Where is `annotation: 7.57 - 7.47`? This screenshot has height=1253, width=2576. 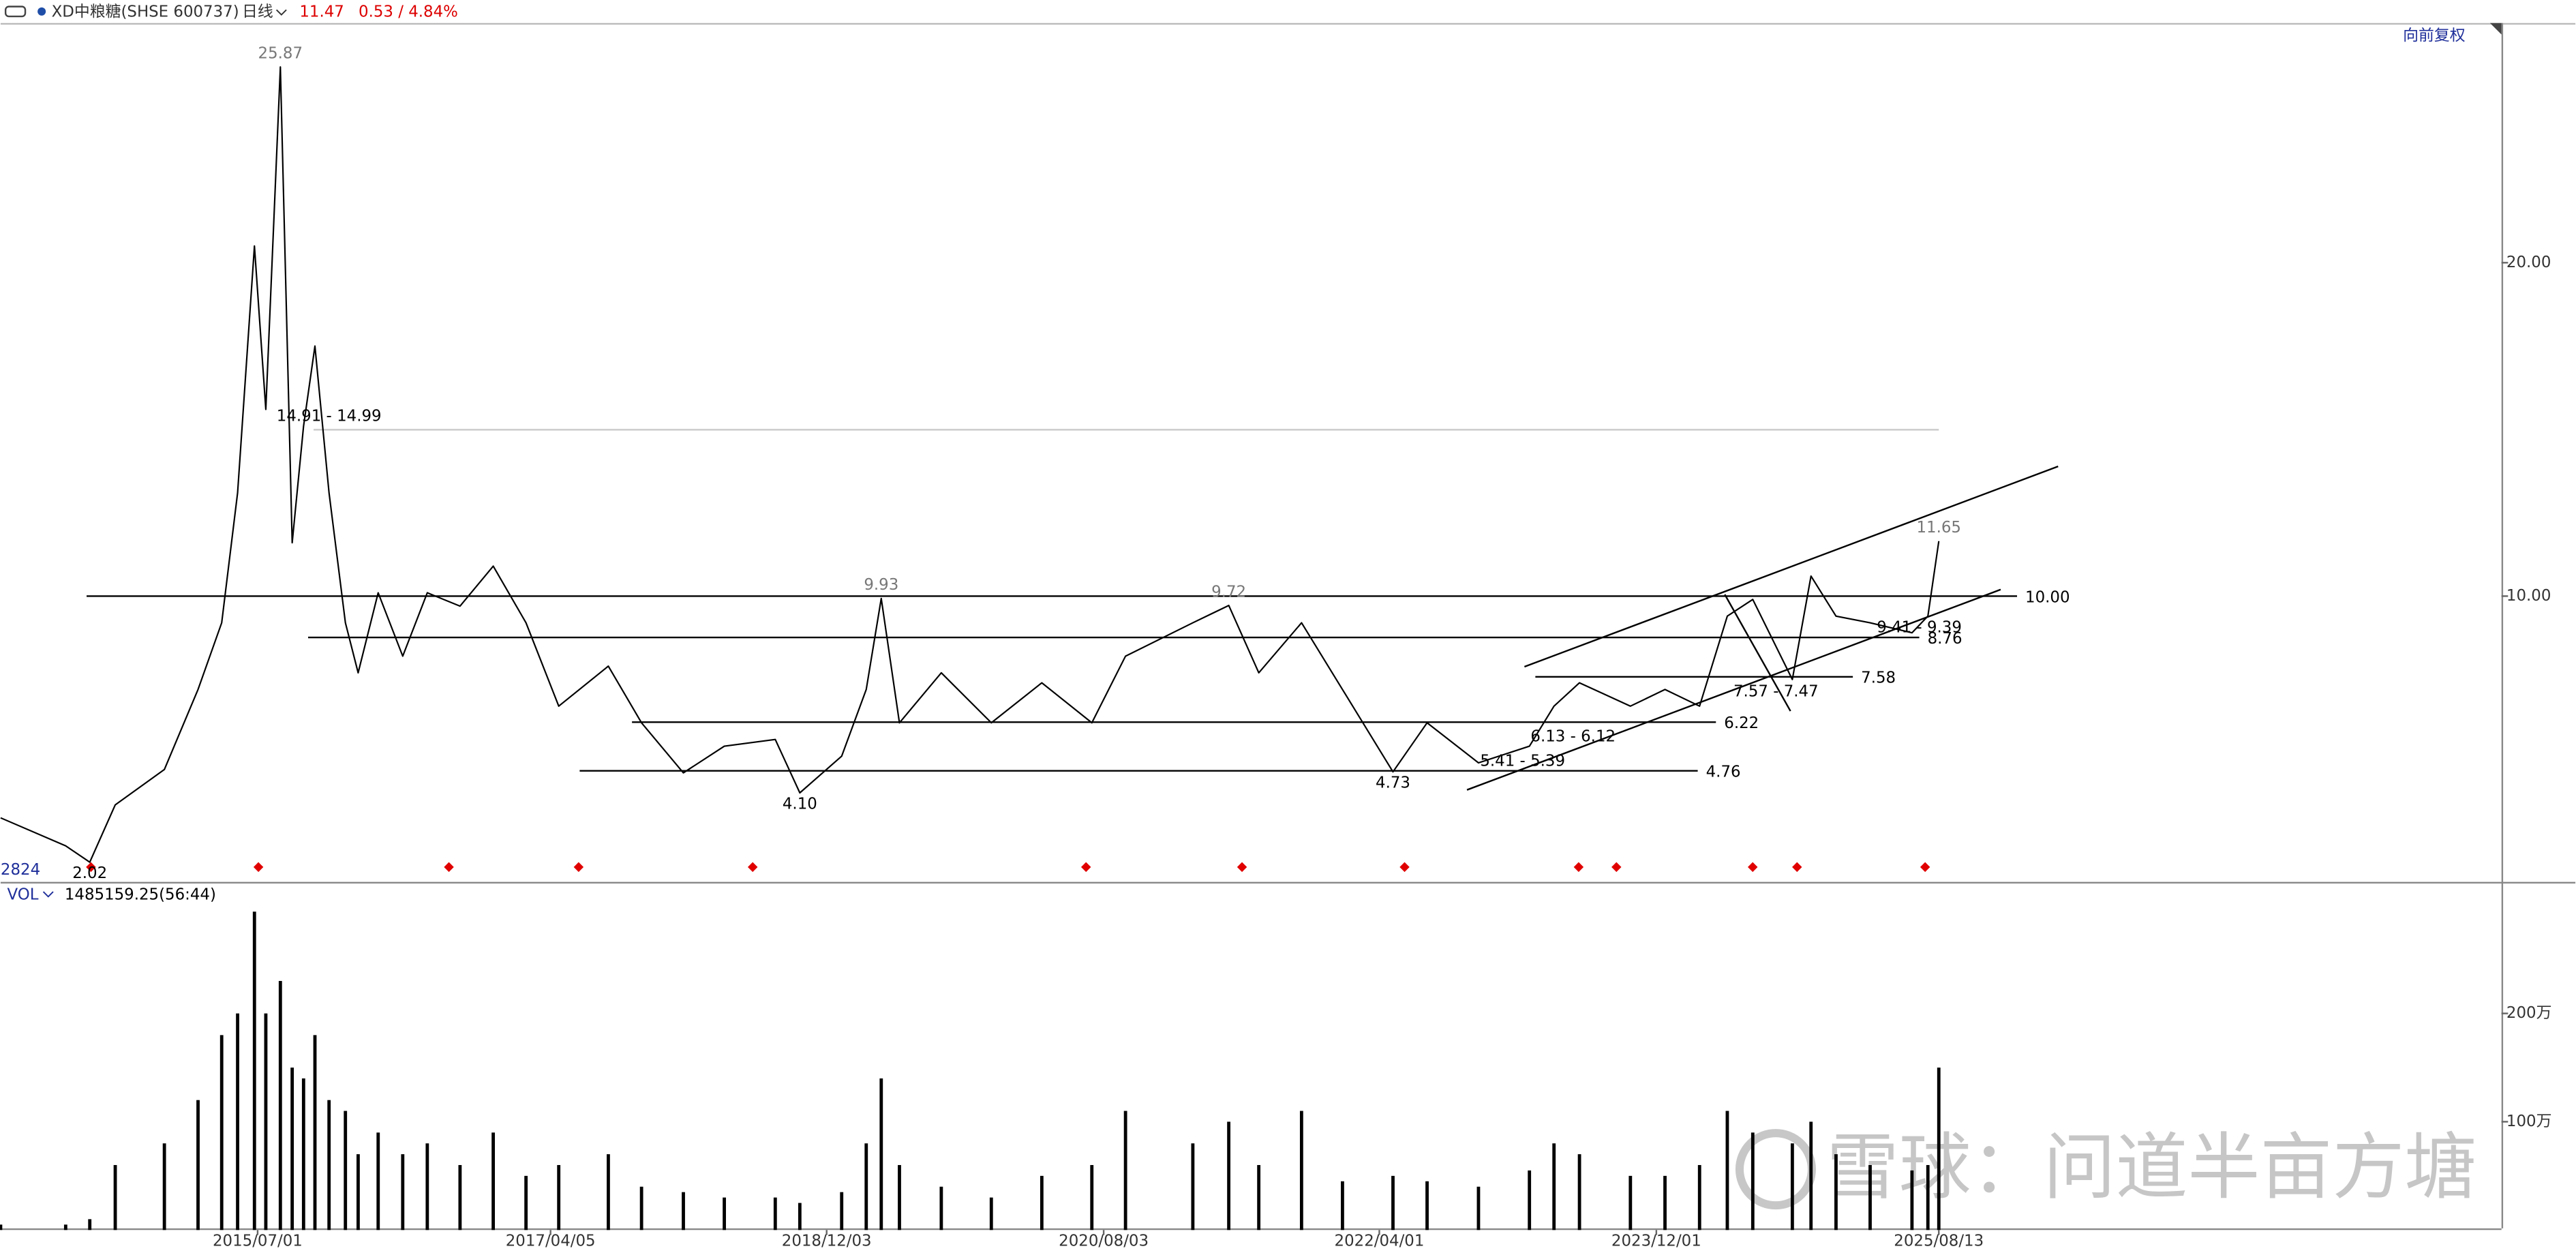
annotation: 7.57 - 7.47 is located at coordinates (1776, 692).